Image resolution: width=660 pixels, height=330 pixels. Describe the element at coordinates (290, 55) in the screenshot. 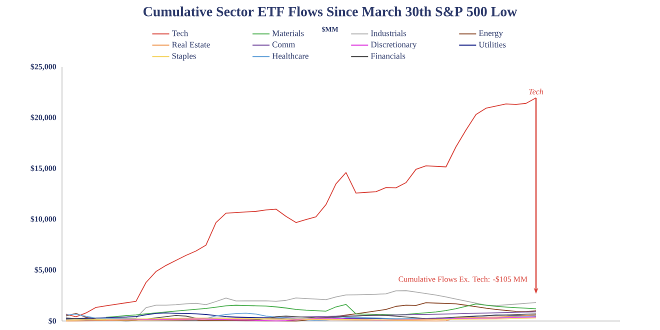

I see `legend-label: Healthcare` at that location.